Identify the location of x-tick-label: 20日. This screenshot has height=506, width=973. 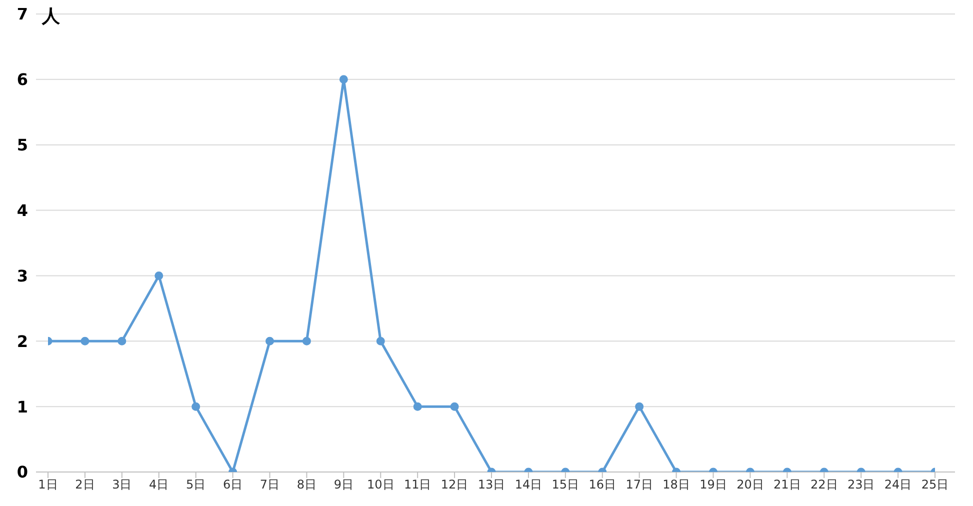
(750, 485).